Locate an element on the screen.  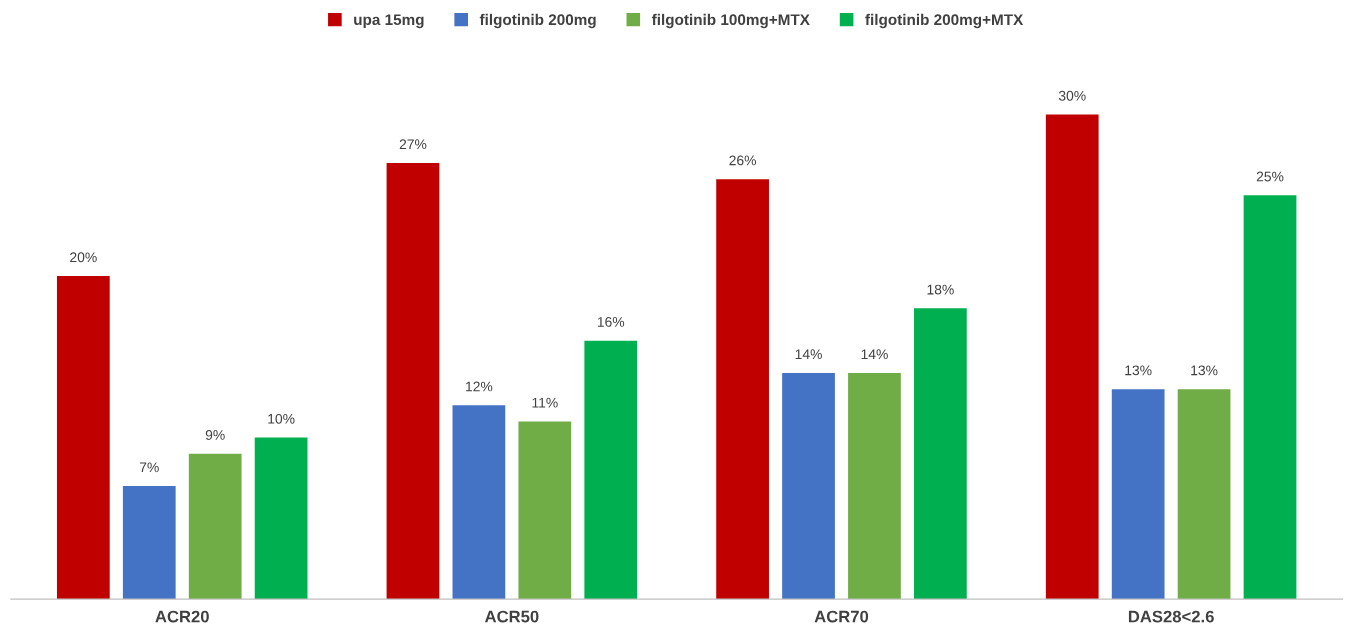
data-label: 25% is located at coordinates (1270, 176).